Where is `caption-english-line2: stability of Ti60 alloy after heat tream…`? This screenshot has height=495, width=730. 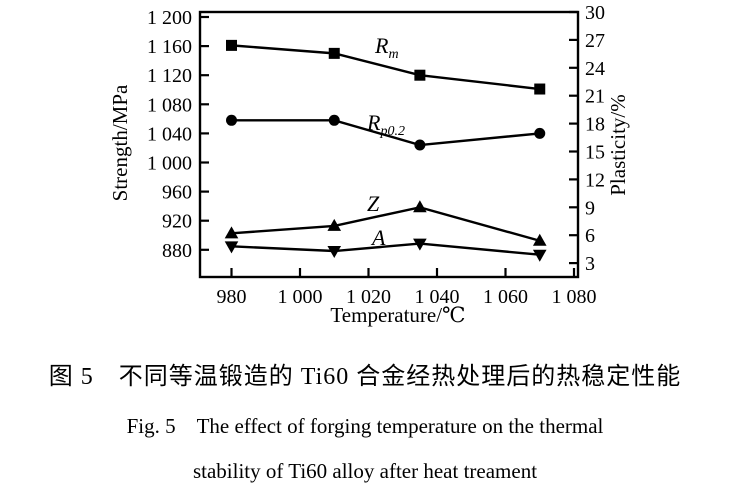 caption-english-line2: stability of Ti60 alloy after heat tream… is located at coordinates (365, 471).